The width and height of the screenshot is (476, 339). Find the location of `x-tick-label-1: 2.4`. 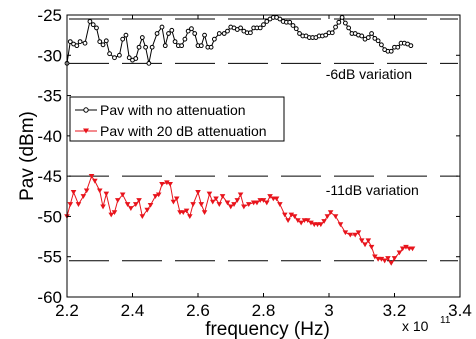

x-tick-label-1: 2.4 is located at coordinates (133, 310).